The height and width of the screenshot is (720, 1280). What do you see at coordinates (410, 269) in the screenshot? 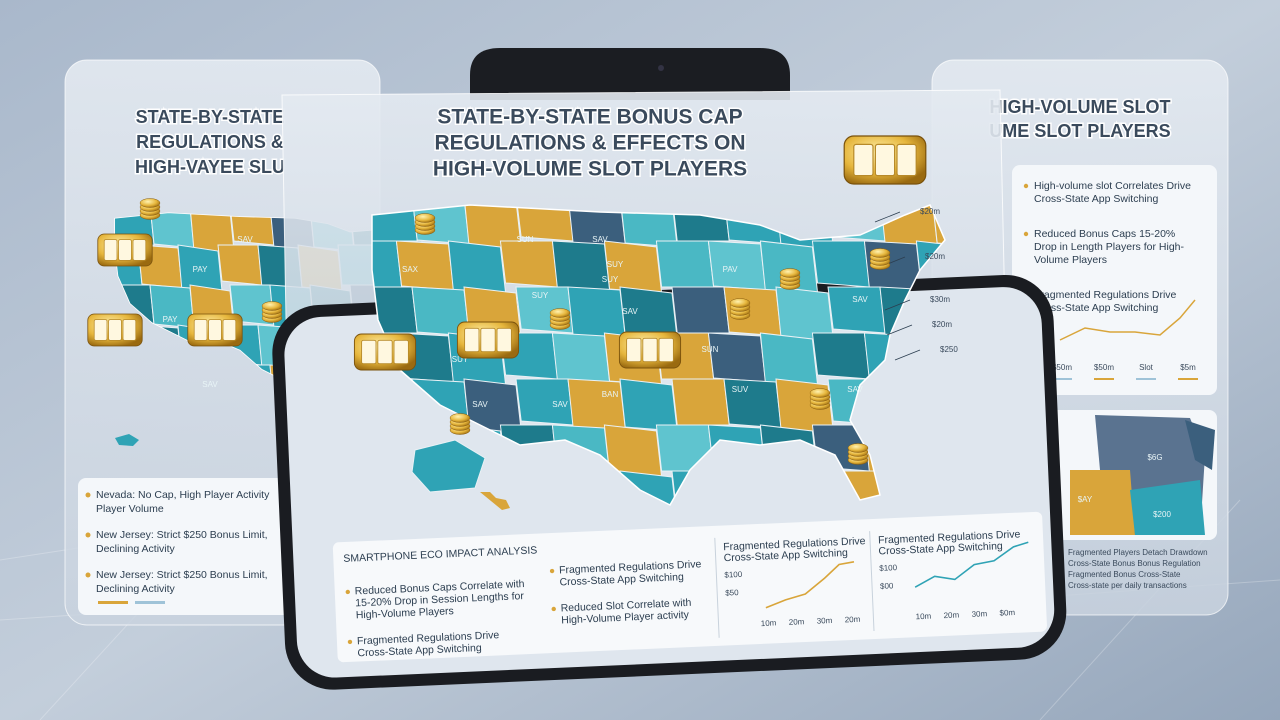
I see `map-label: SAX` at bounding box center [410, 269].